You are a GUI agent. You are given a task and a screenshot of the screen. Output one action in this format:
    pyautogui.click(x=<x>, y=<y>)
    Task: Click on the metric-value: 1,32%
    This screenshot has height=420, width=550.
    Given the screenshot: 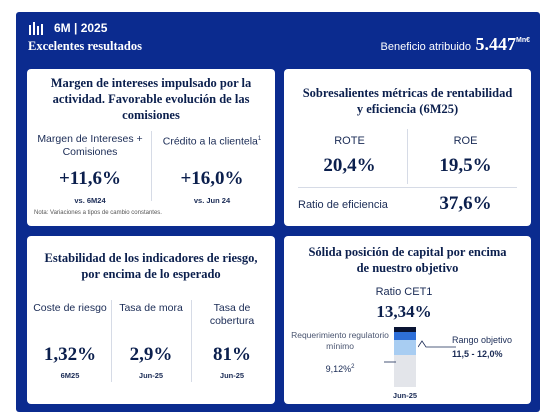 What is the action you would take?
    pyautogui.click(x=70, y=354)
    